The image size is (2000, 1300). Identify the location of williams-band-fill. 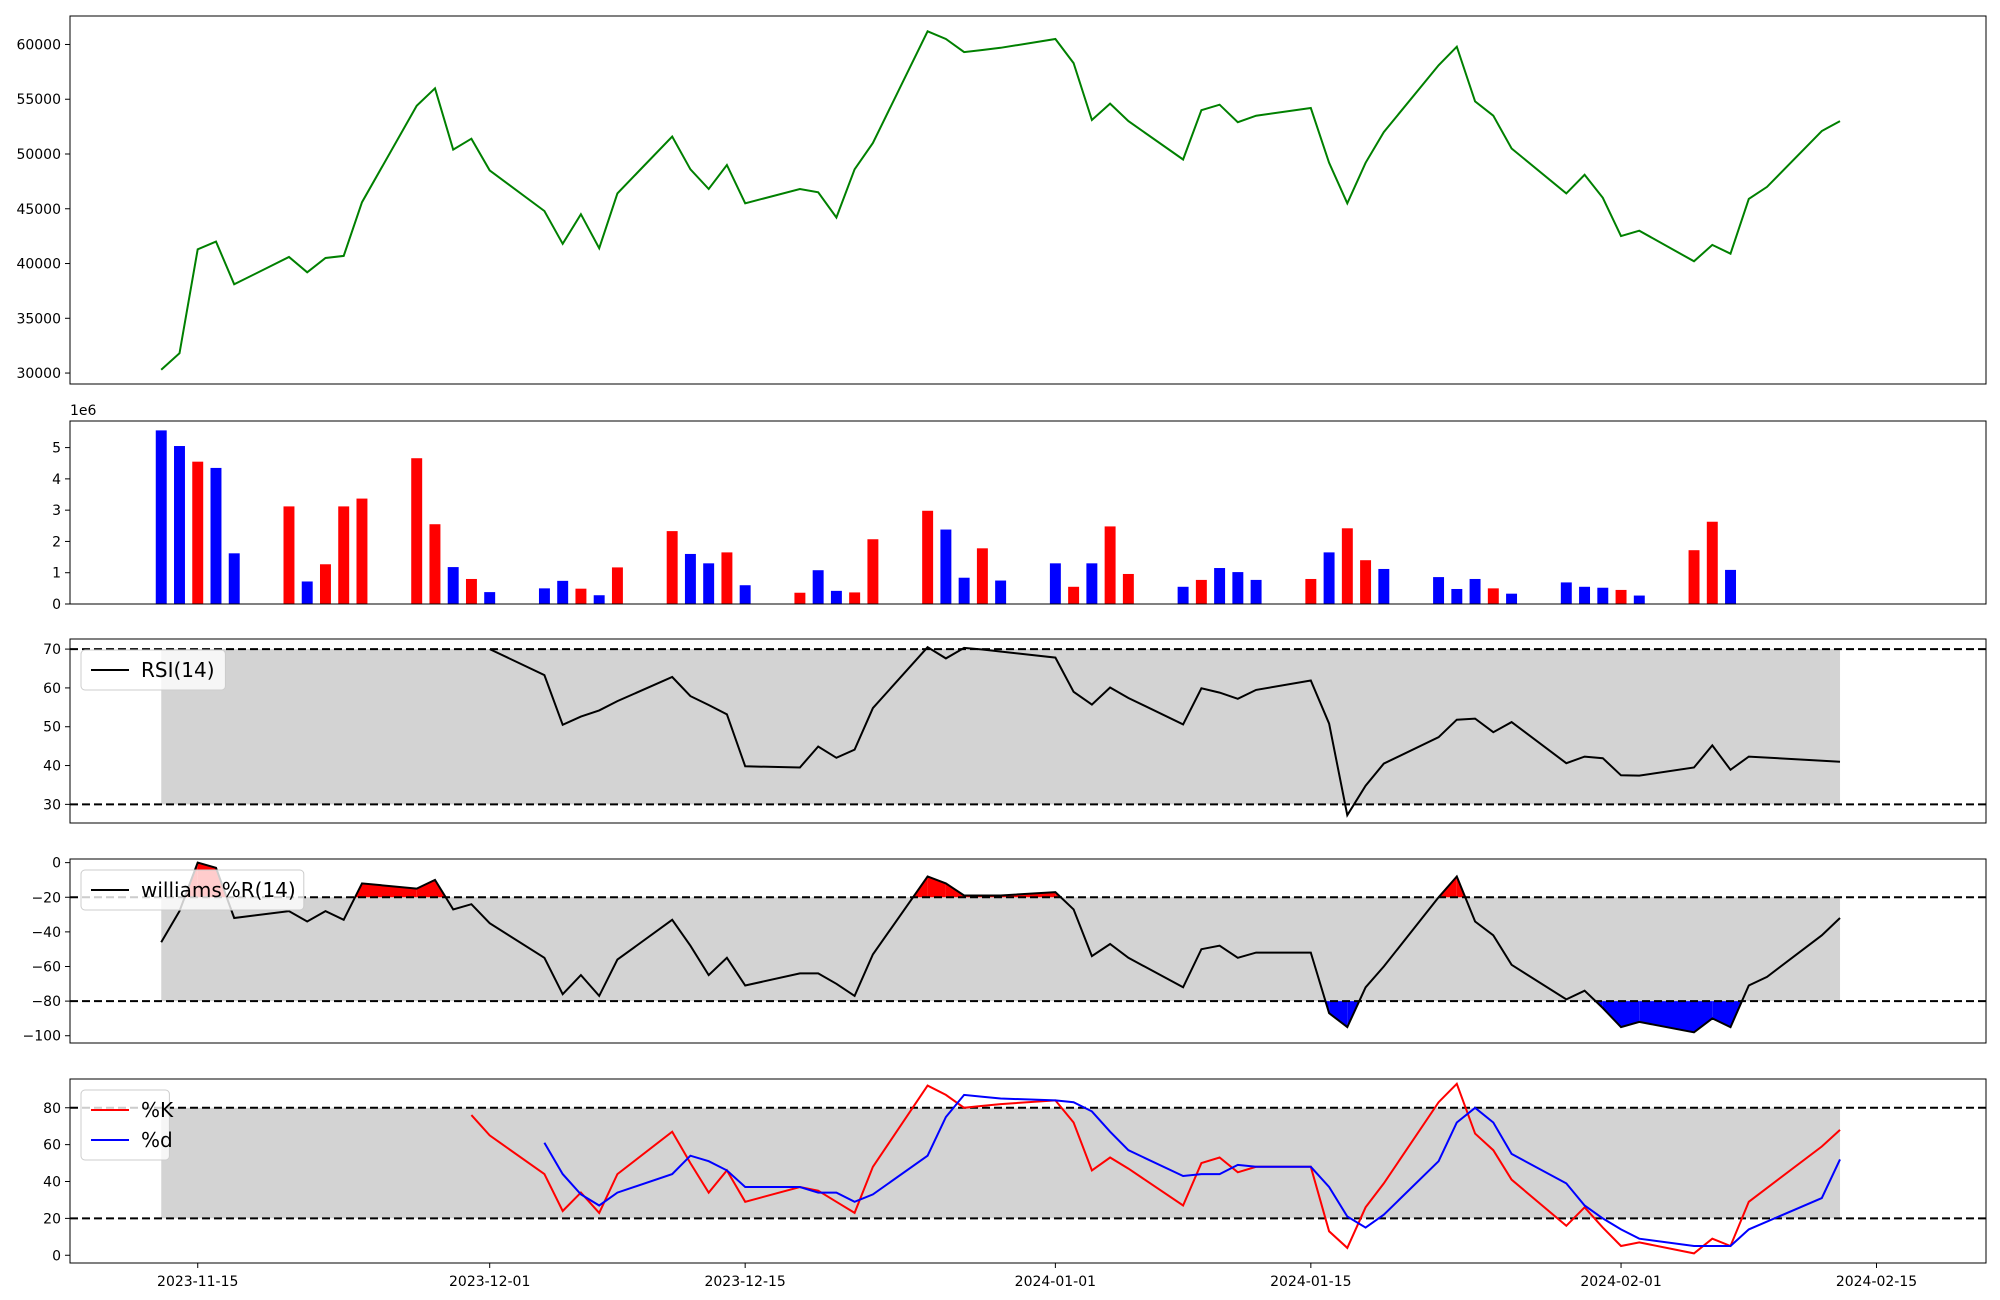
(1001, 949).